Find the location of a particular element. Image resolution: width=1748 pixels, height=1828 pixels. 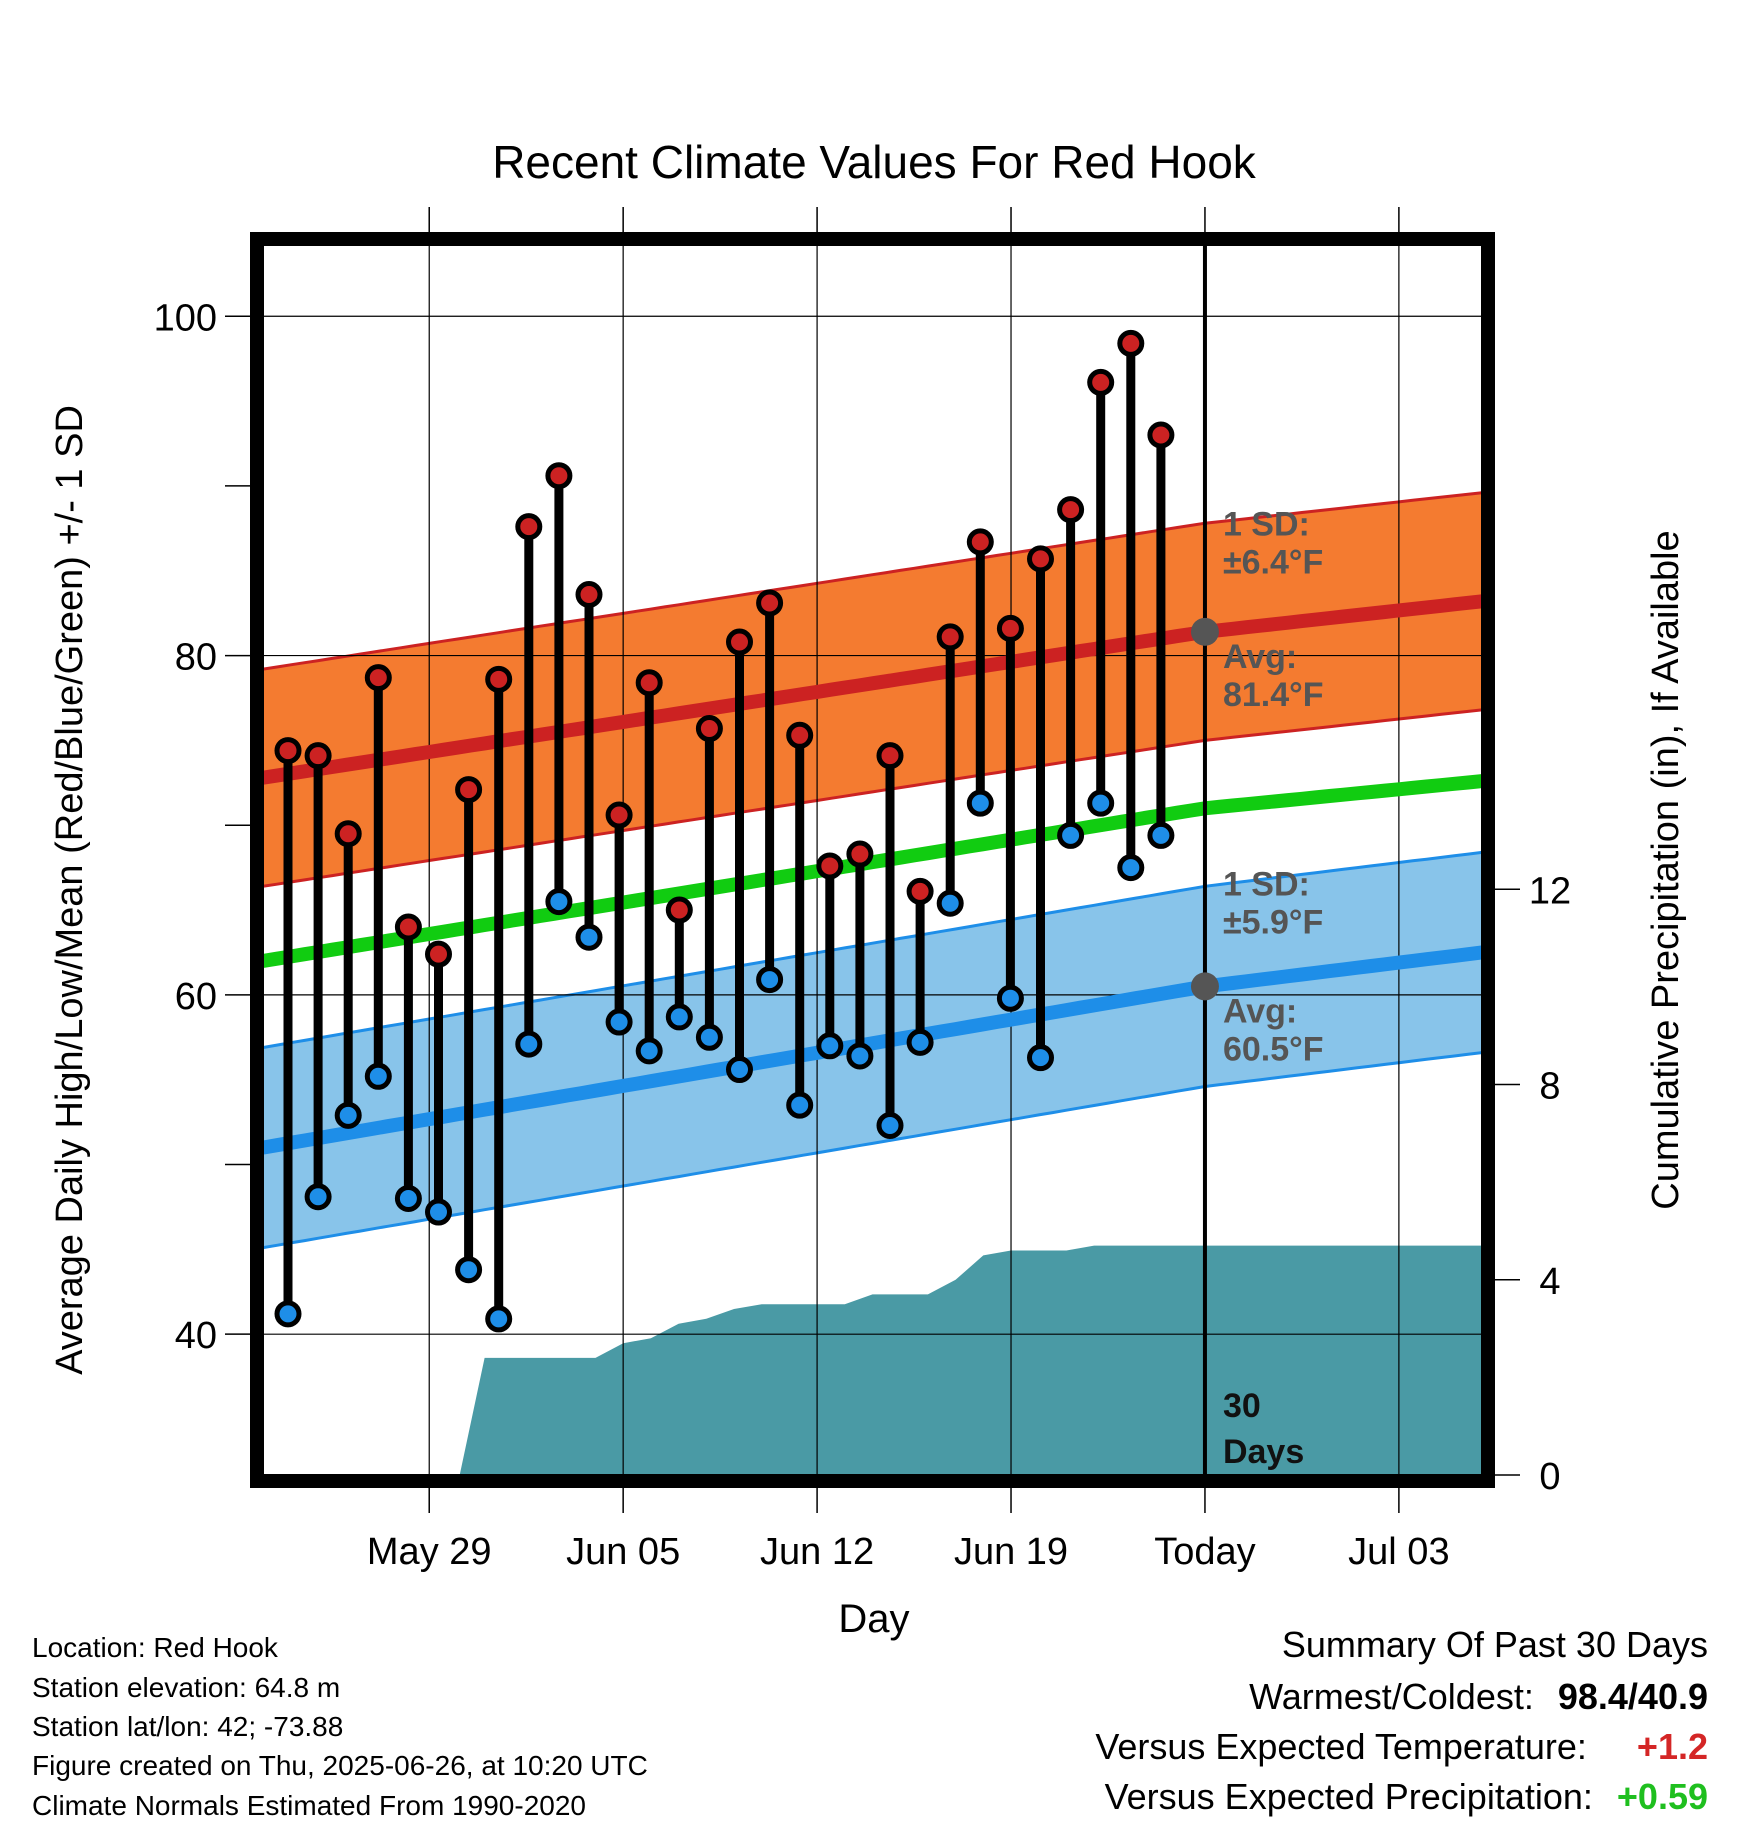

temp-label: Versus Expected Temperature: is located at coordinates (1341, 1746).